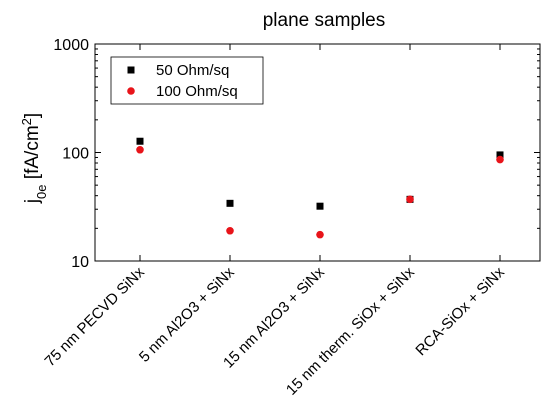  I want to click on legend-box, so click(187, 80).